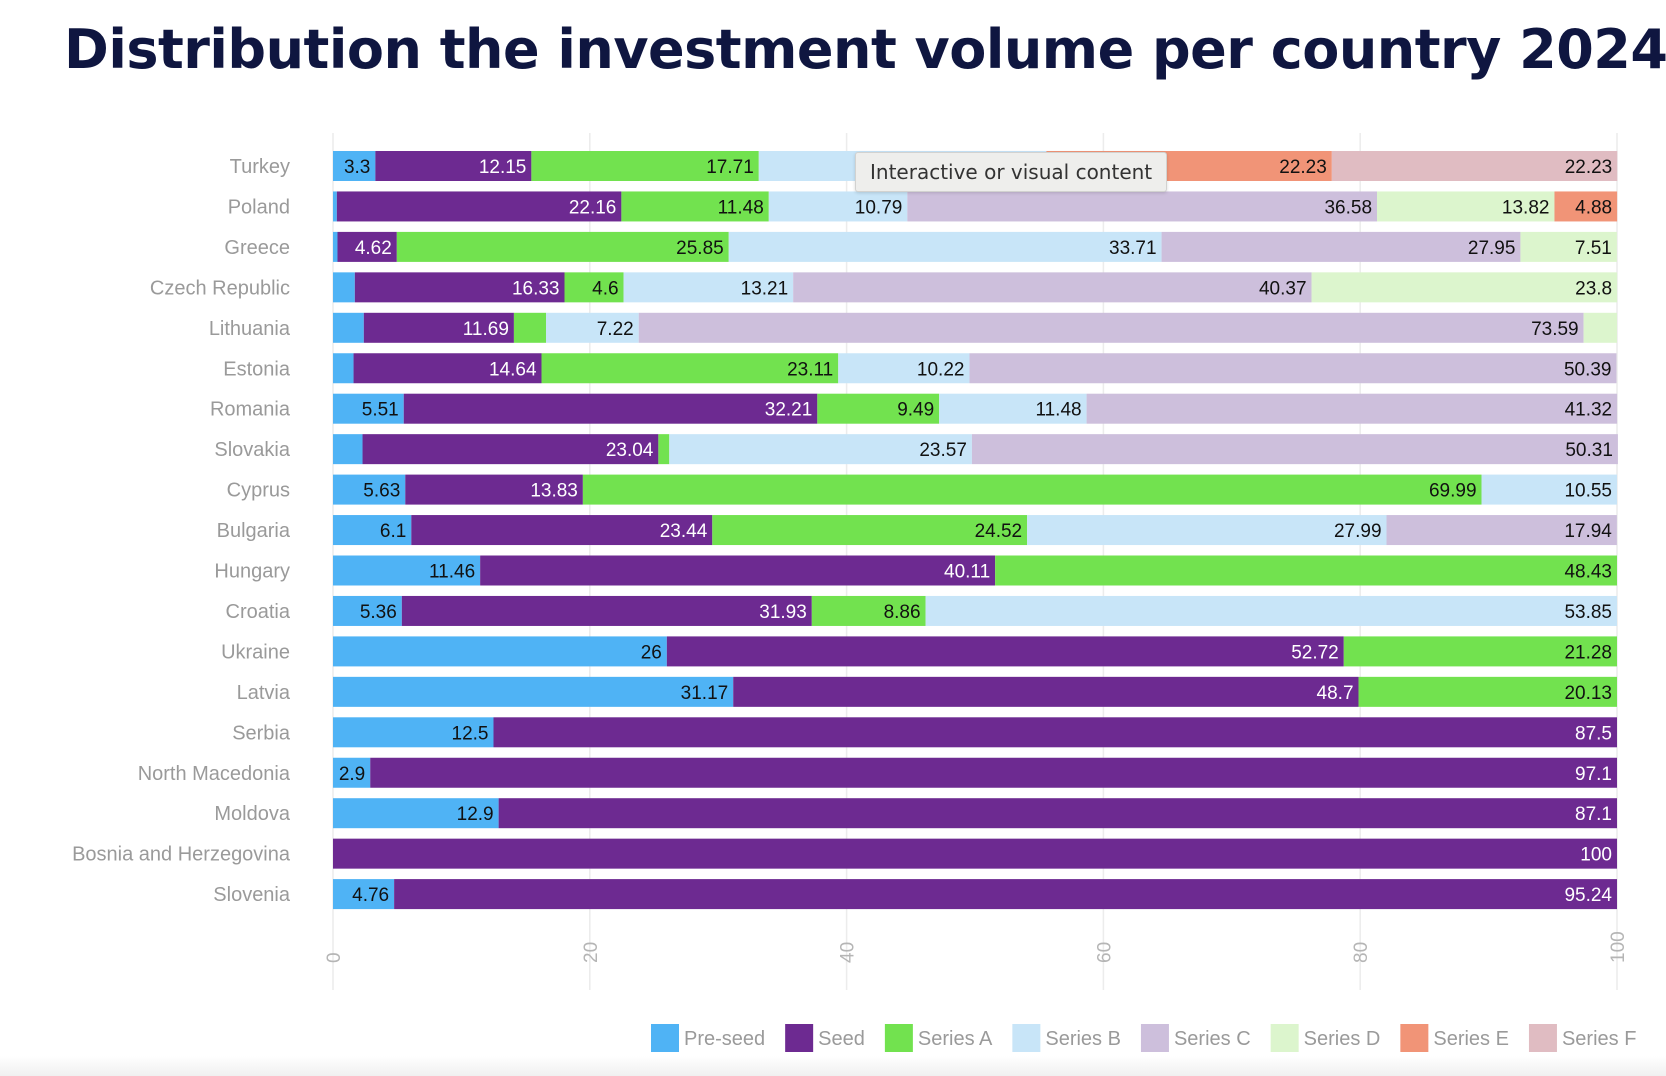 The height and width of the screenshot is (1076, 1666). Describe the element at coordinates (335, 206) in the screenshot. I see `bar-segment-poland-pre-seed` at that location.